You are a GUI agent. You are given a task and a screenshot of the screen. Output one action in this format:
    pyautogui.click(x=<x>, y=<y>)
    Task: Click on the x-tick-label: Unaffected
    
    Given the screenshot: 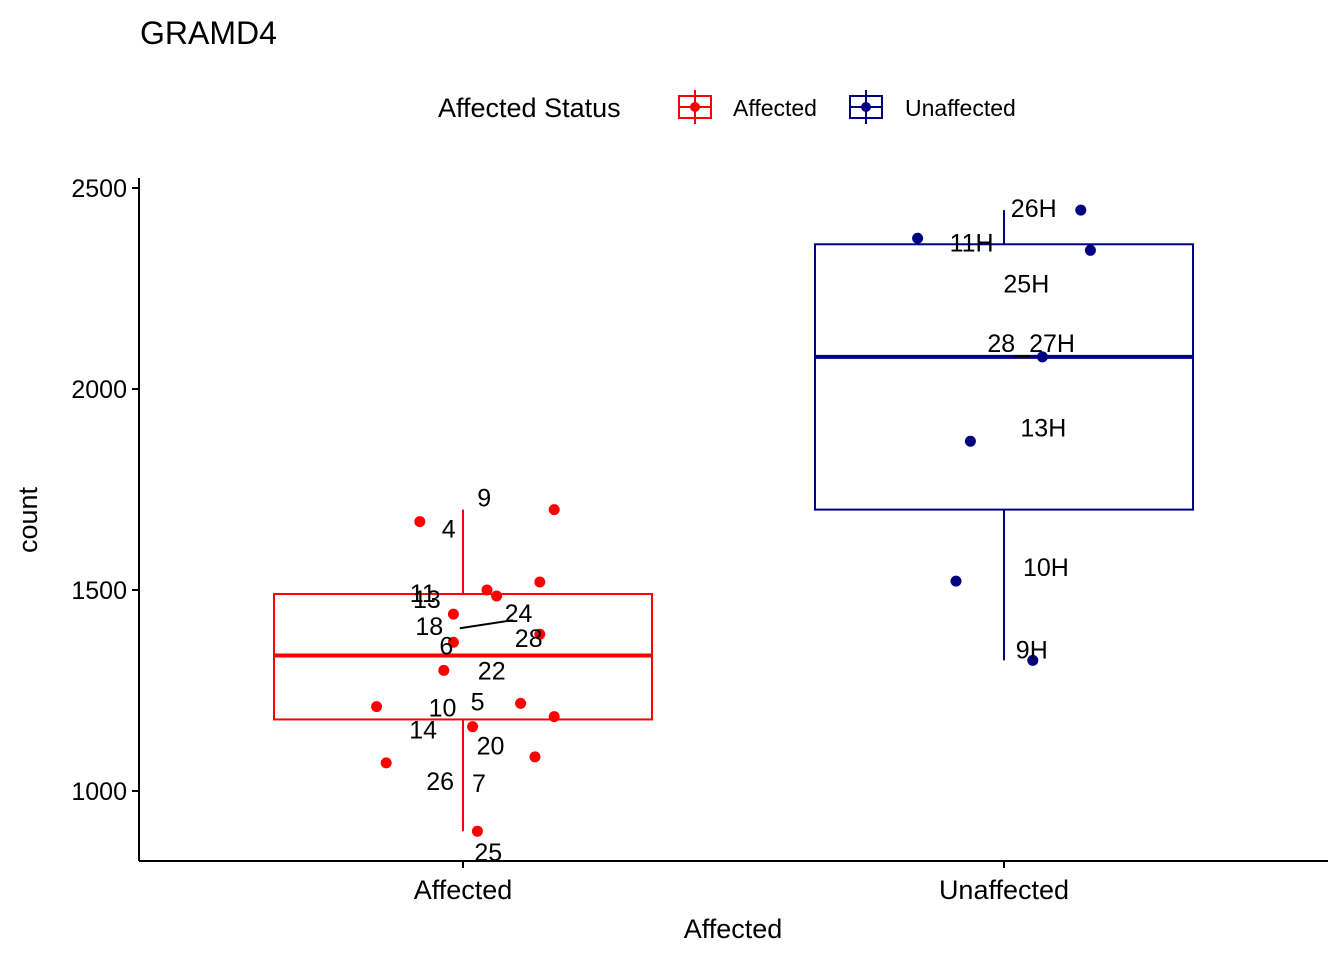 What is the action you would take?
    pyautogui.click(x=1004, y=890)
    